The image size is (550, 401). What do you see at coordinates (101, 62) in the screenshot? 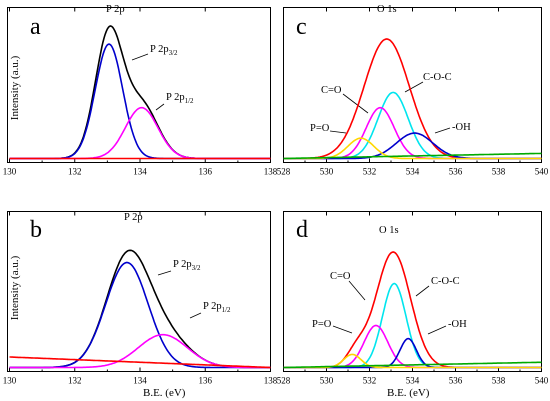
I see `panel-a: a Intensity (a.u.) P 2p P 2p3/2 P 2p1/2` at bounding box center [101, 62].